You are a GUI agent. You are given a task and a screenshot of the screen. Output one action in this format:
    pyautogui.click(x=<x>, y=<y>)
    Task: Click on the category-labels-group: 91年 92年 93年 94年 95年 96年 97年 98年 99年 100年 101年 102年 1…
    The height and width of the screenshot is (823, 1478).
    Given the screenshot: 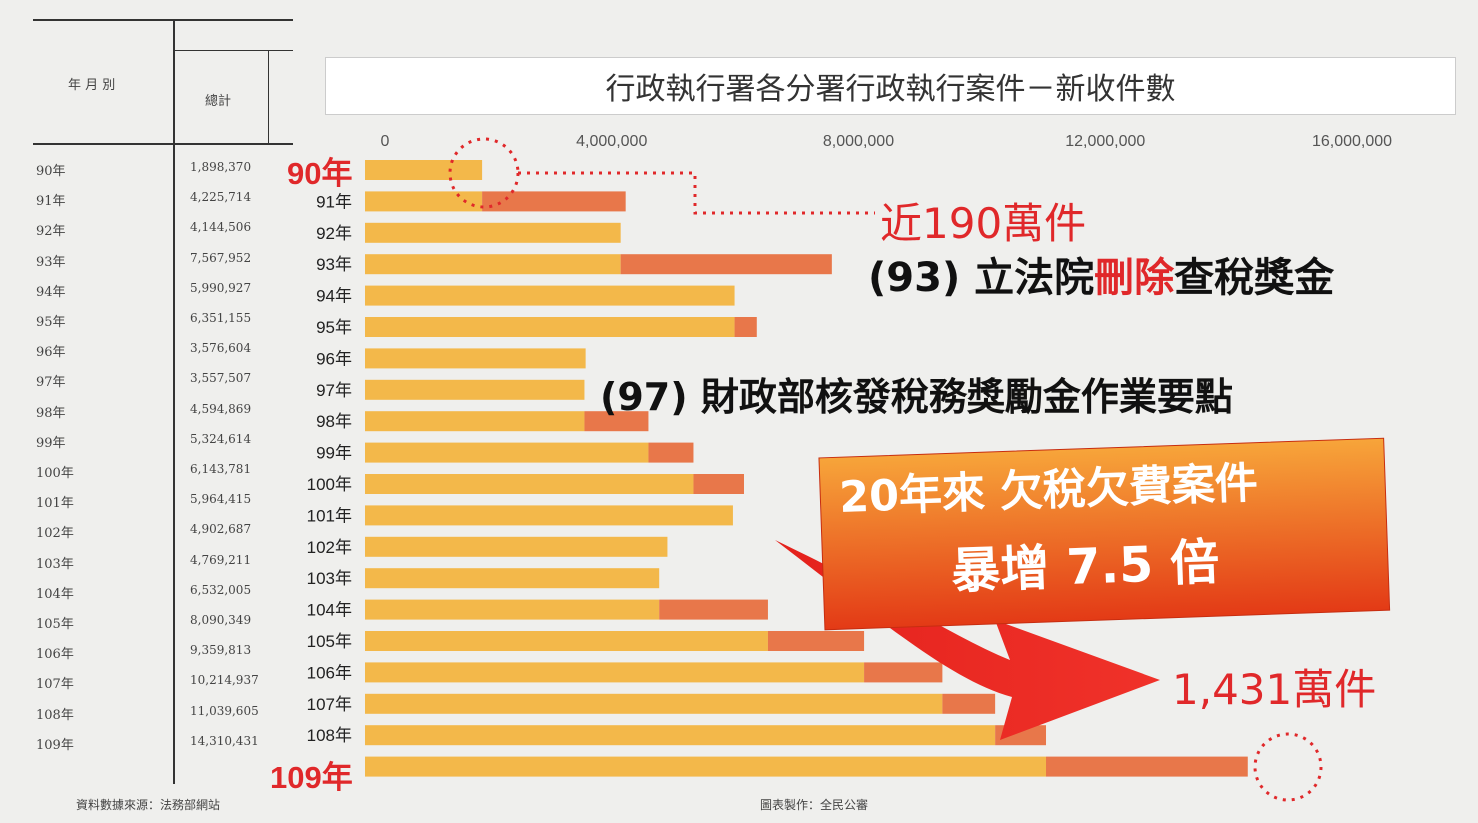 What is the action you would take?
    pyautogui.click(x=329, y=468)
    